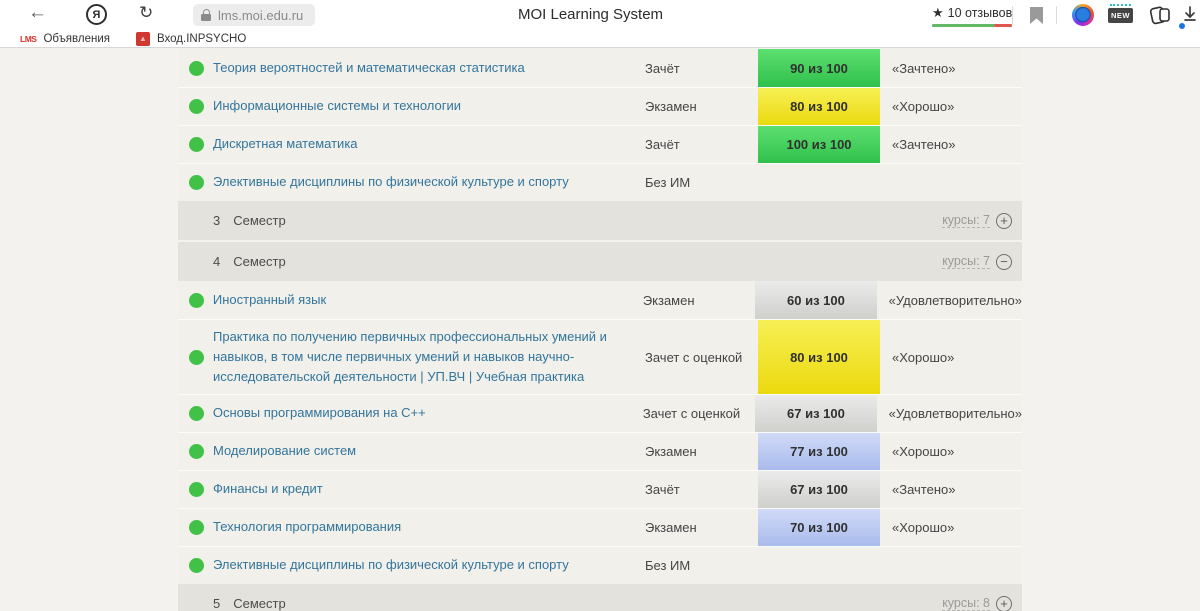 The image size is (1200, 611). What do you see at coordinates (600, 220) in the screenshot?
I see `semester-header-row: 3 Семестр курсы: 7 +` at bounding box center [600, 220].